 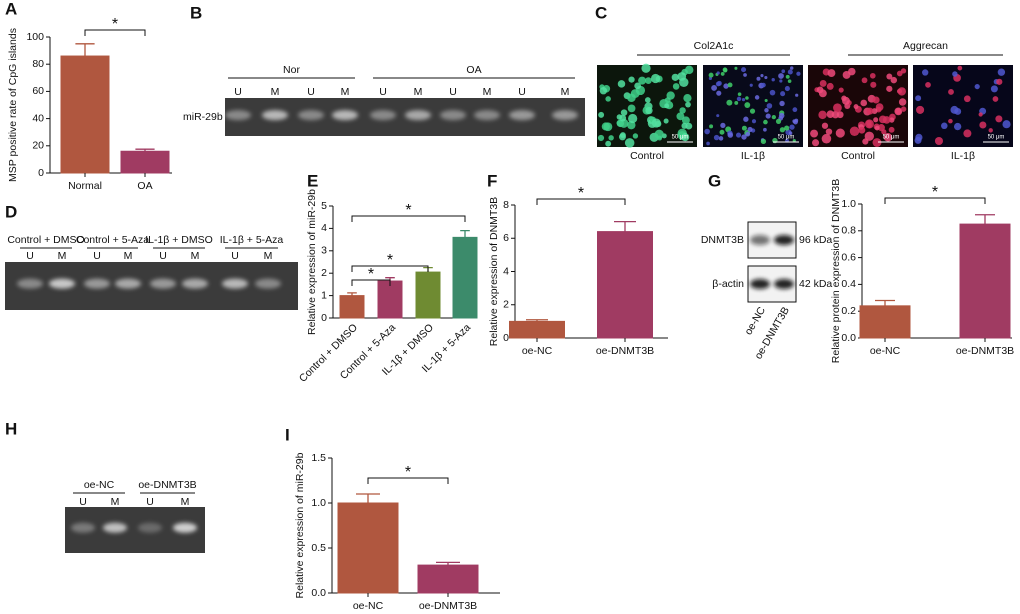 What do you see at coordinates (85, 186) in the screenshot?
I see `x-tick-label: Normal` at bounding box center [85, 186].